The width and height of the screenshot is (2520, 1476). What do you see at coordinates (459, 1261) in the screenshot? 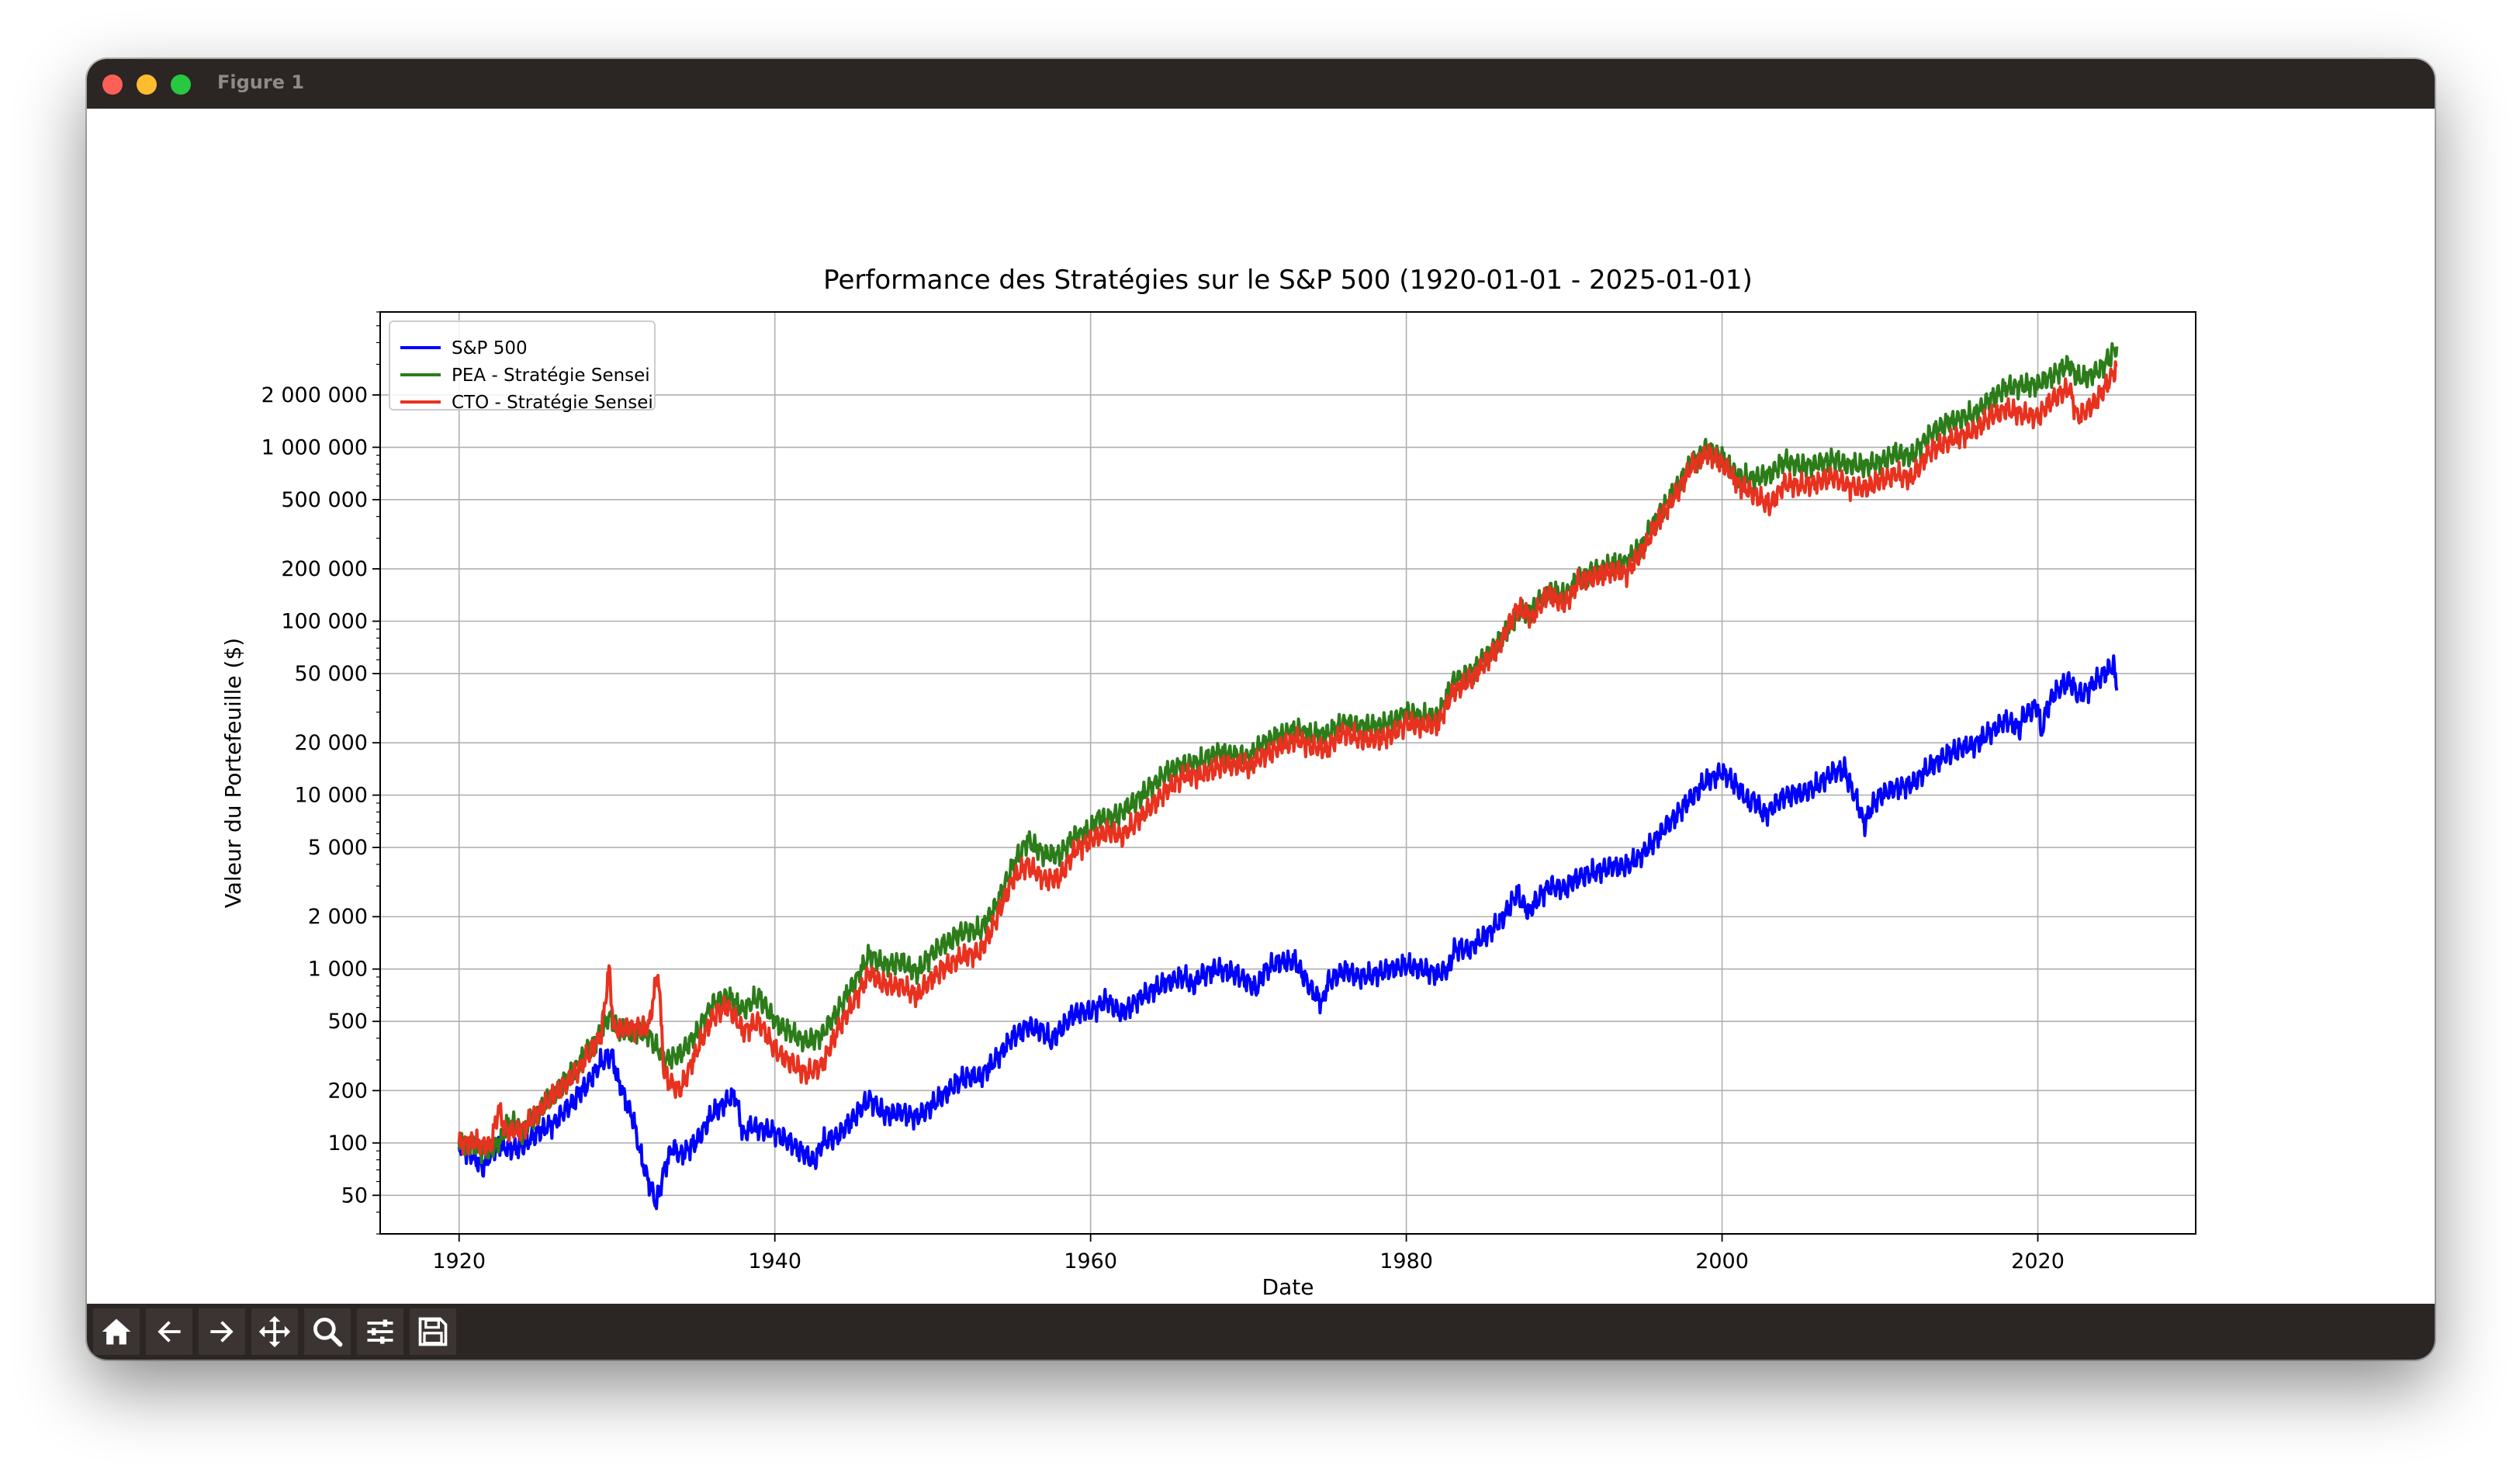
I see `x-tick-label: 1920` at bounding box center [459, 1261].